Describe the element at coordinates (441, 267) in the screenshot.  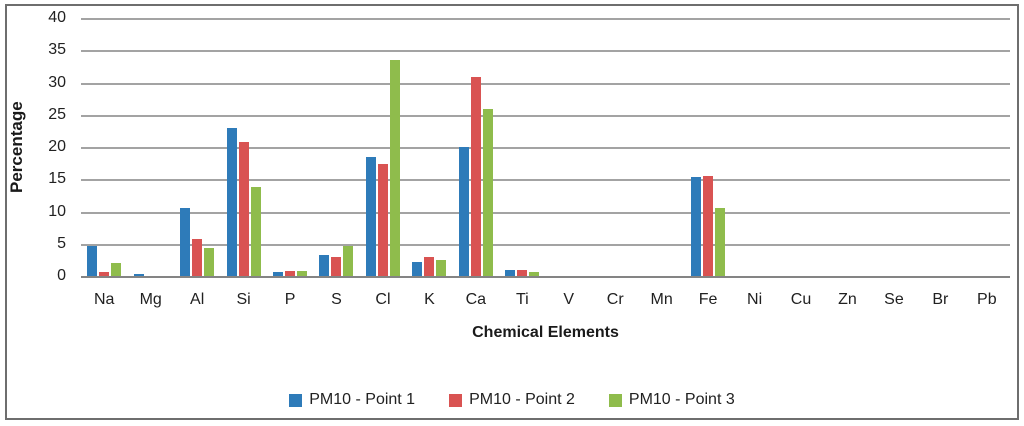
I see `bar-series3-k` at that location.